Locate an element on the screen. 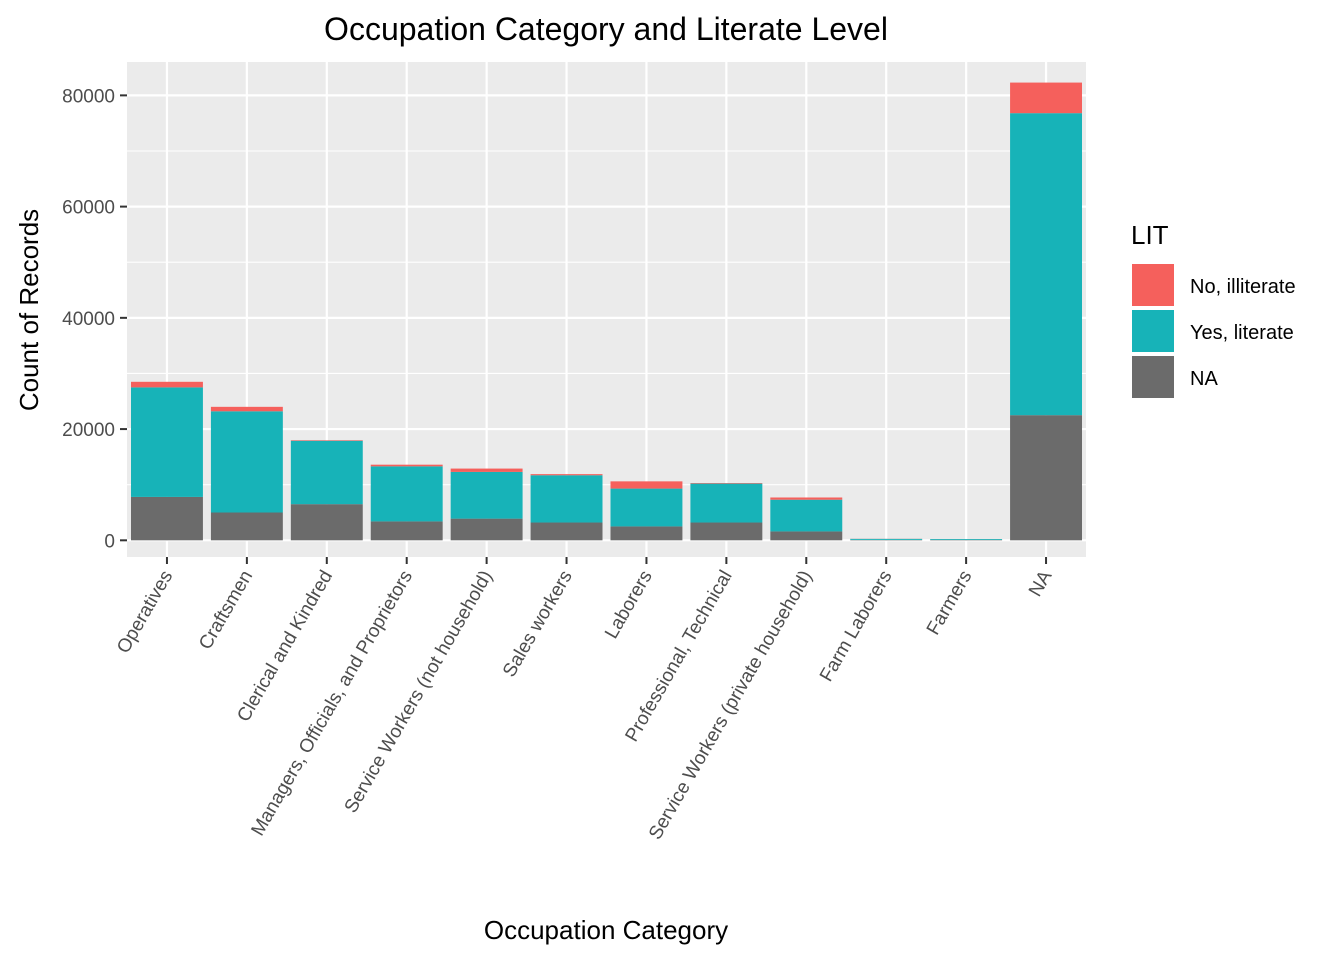 The height and width of the screenshot is (960, 1344). y-axis: 0 20000 40000 60000 80000 is located at coordinates (94, 319).